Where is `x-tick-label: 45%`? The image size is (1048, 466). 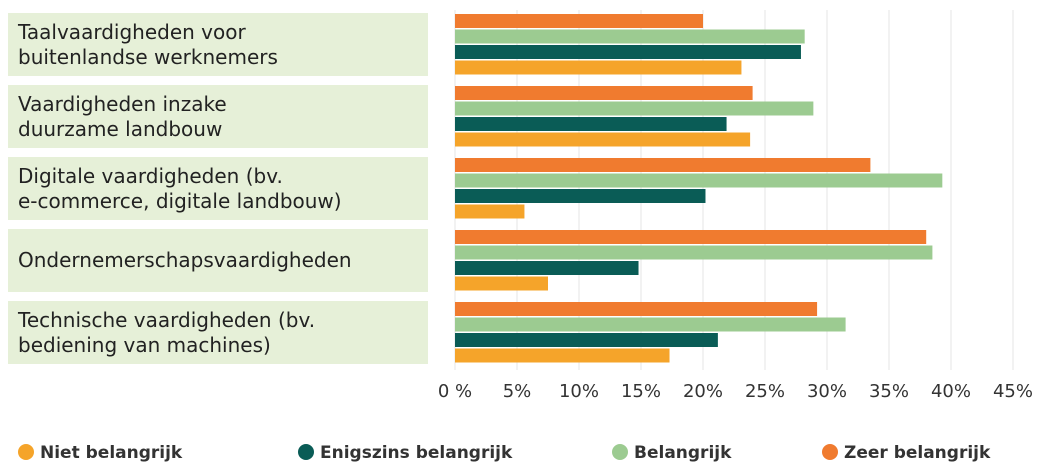
x-tick-label: 45% is located at coordinates (1013, 391).